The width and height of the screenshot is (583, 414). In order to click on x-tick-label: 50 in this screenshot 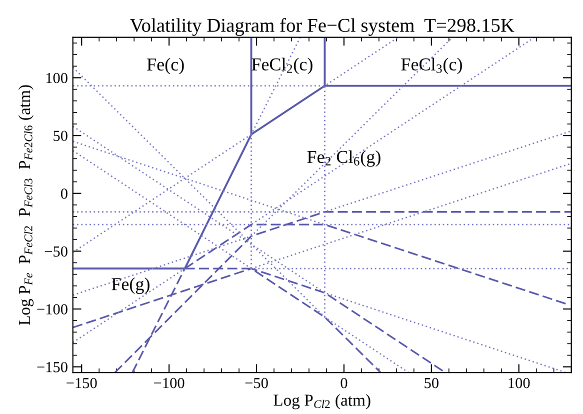, I will do `click(431, 383)`.